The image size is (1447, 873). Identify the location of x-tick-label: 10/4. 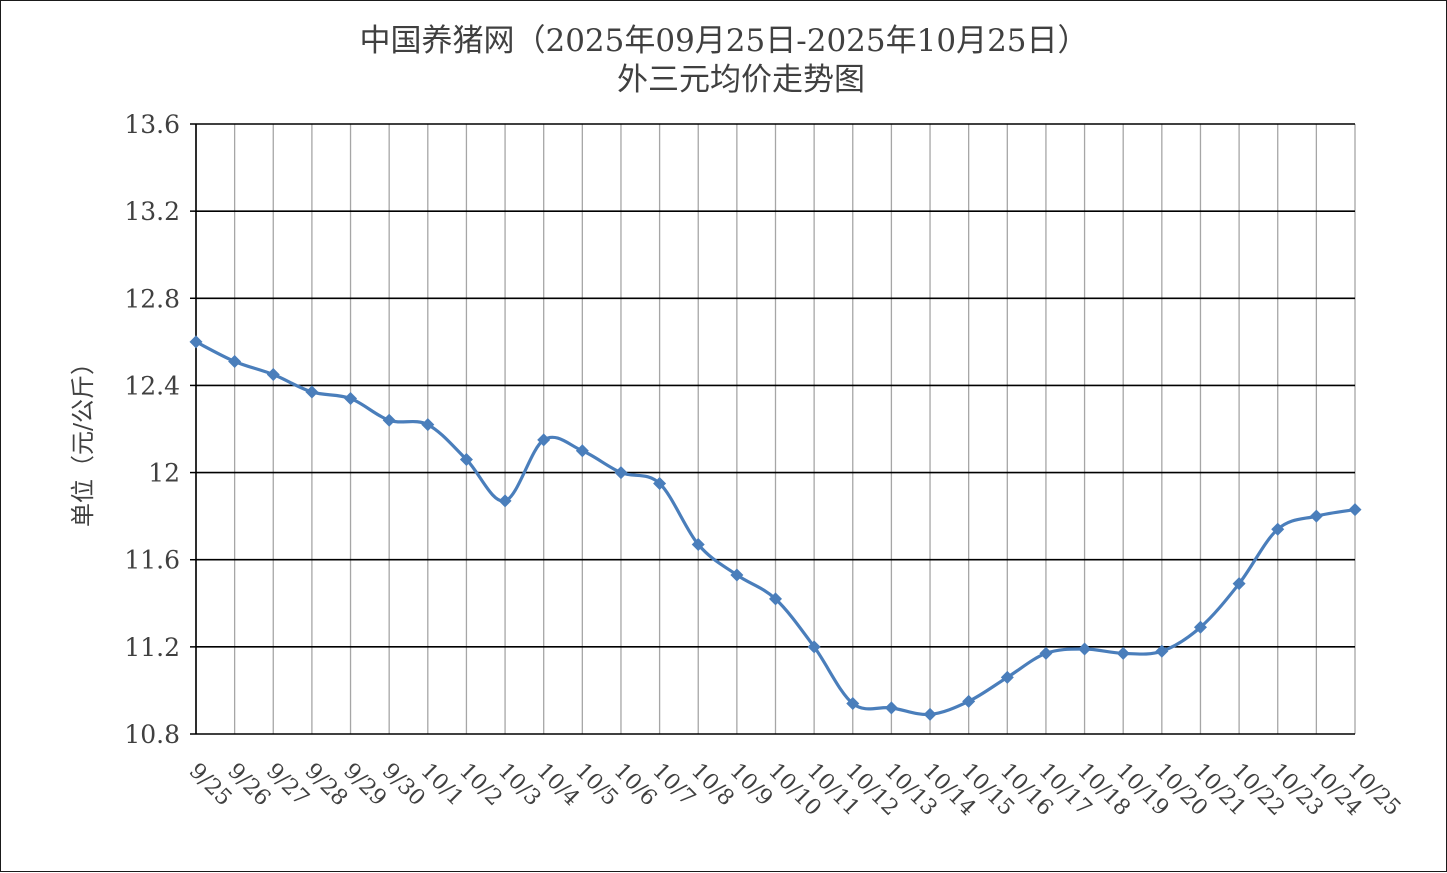
(557, 785).